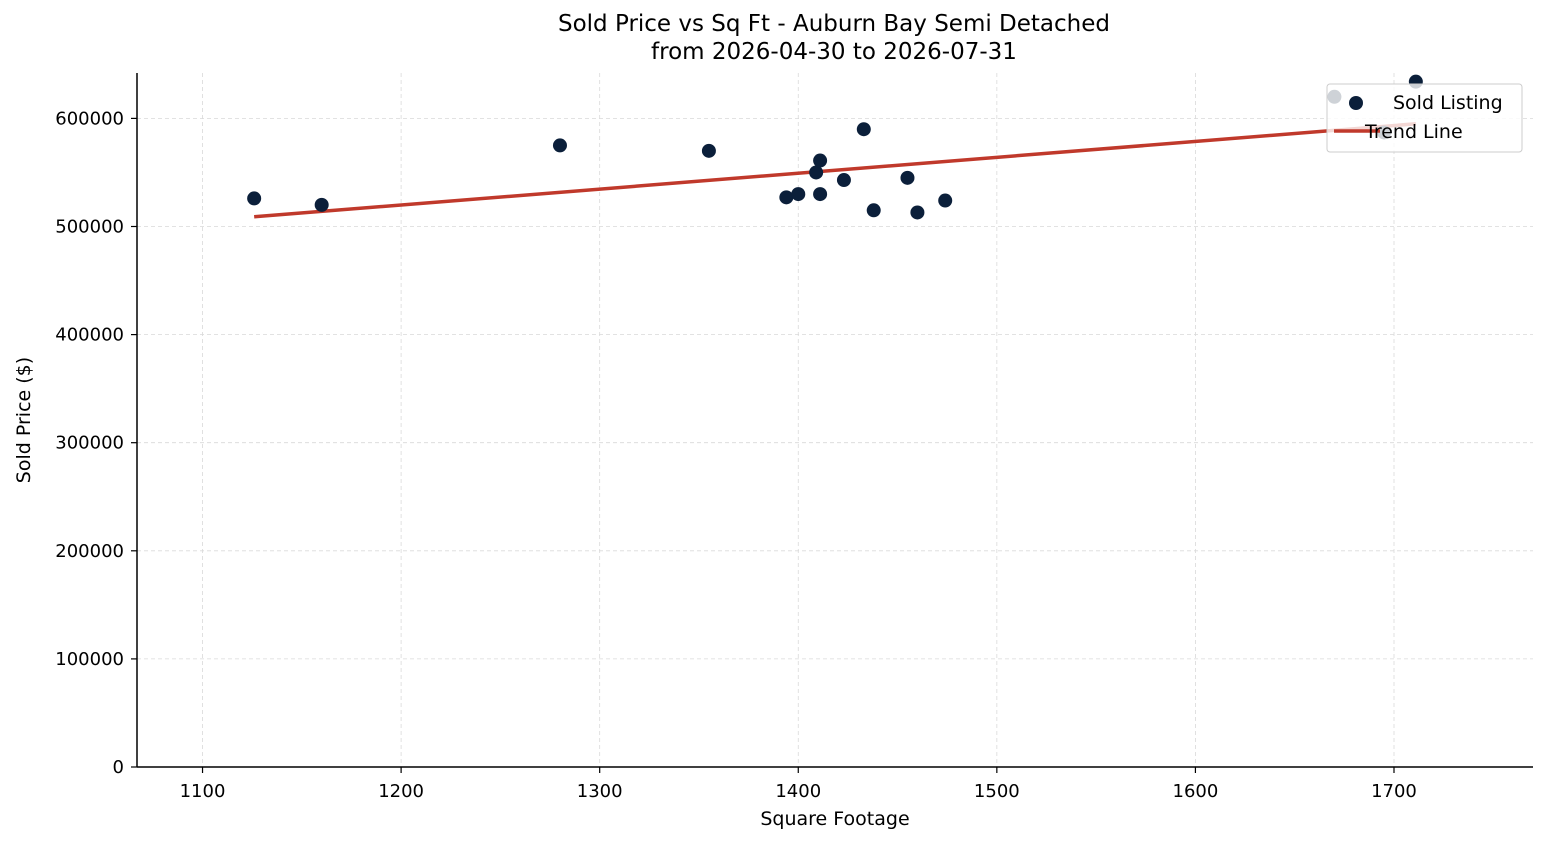  Describe the element at coordinates (798, 791) in the screenshot. I see `x-tick-label: 1400` at that location.